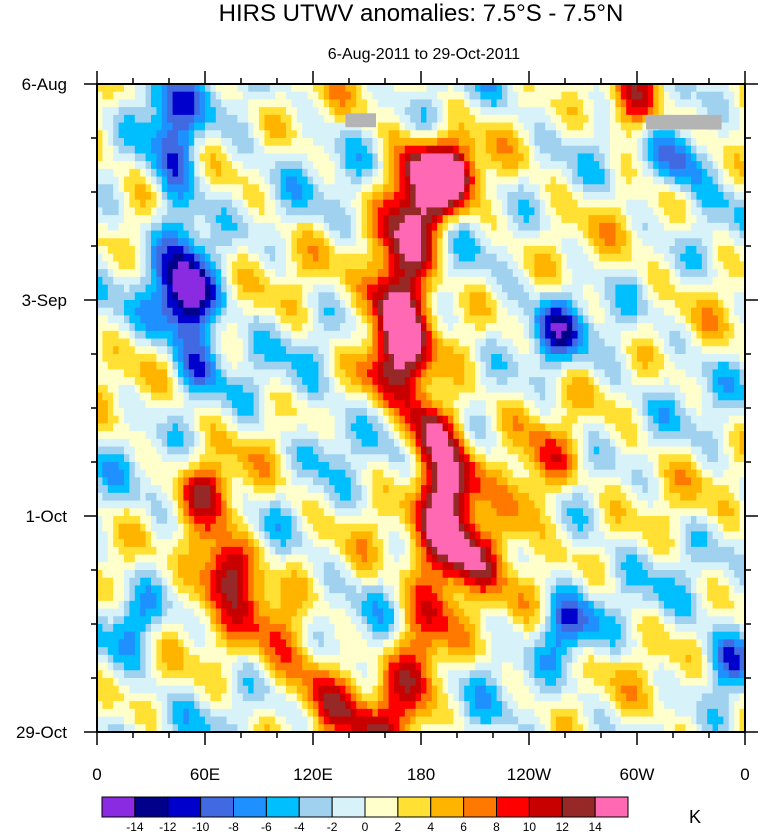 This screenshot has width=766, height=834. I want to click on chart-subtitle: 6-Aug-2011 to 29-Oct-2011, so click(424, 54).